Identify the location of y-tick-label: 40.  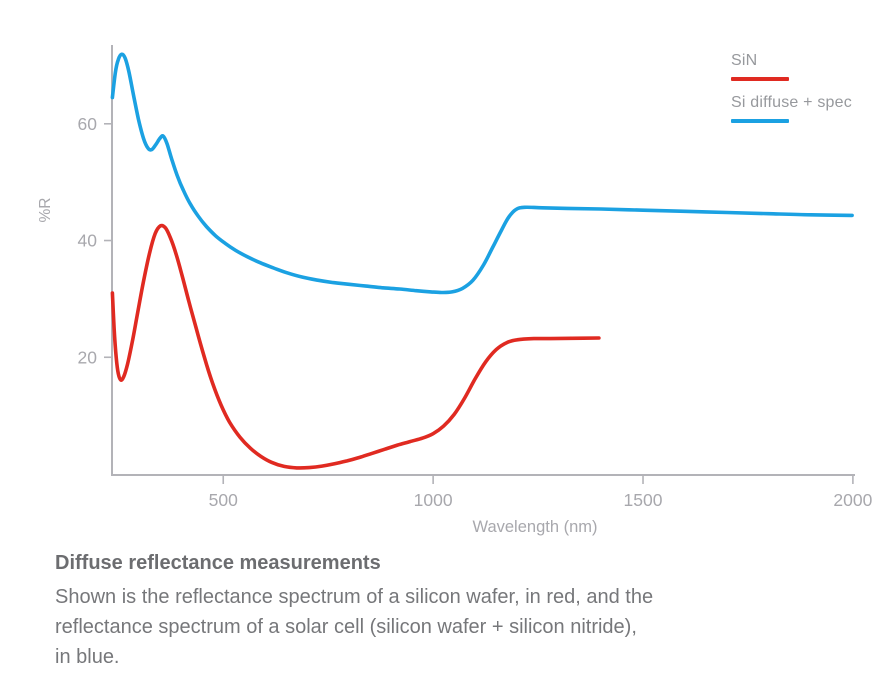
(88, 241).